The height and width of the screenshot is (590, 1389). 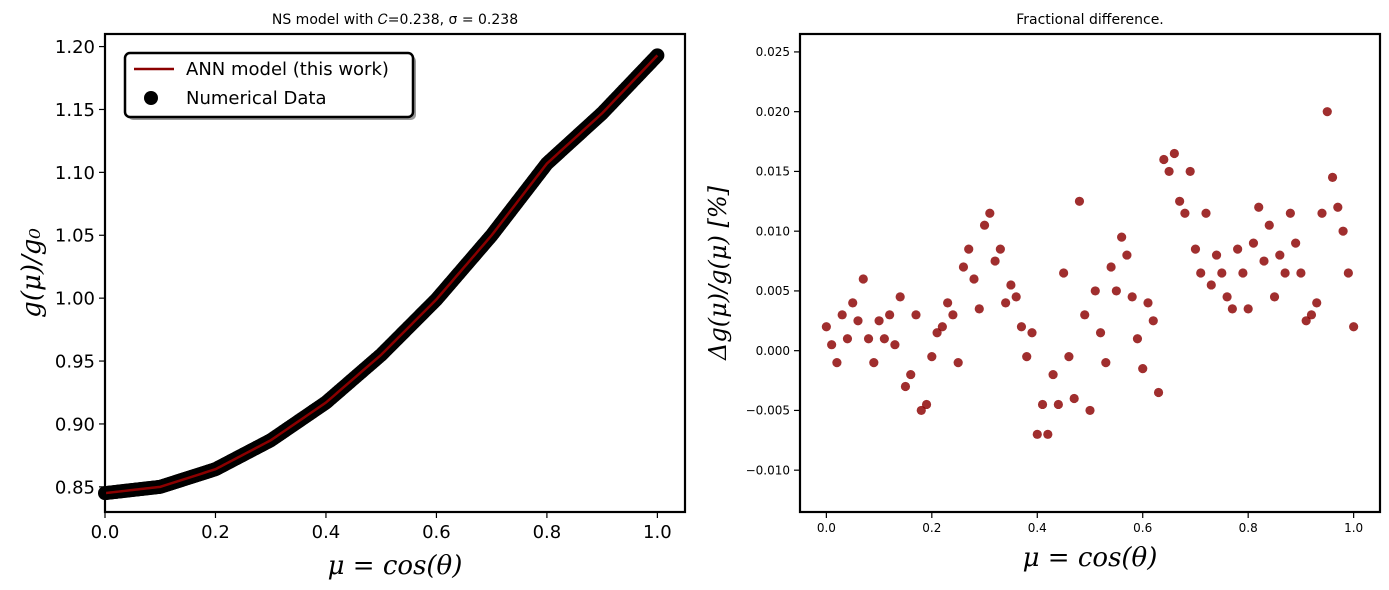 I want to click on y-tick-label: 1.20, so click(x=75, y=47).